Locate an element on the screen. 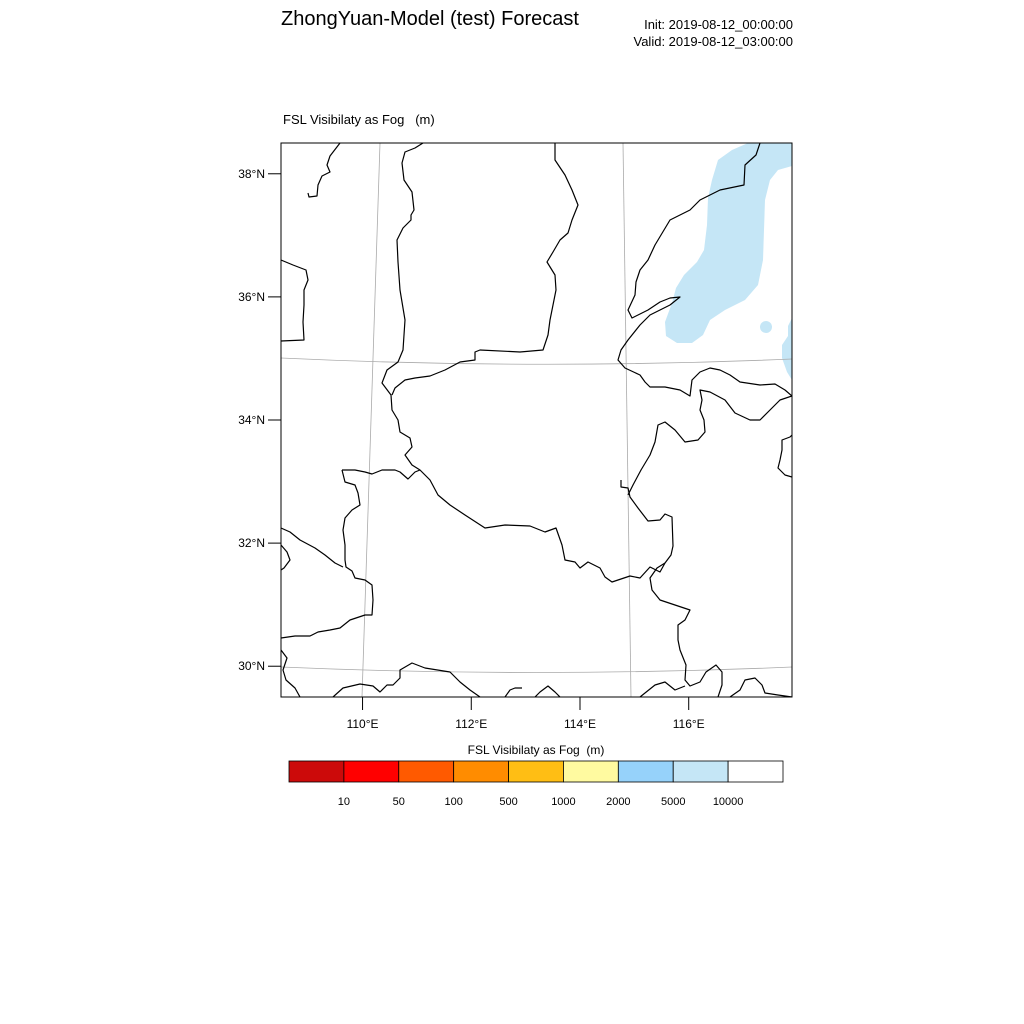 This screenshot has height=1024, width=1024. plot-subtitle: FSL Visibilaty as Fog (m) is located at coordinates (359, 119).